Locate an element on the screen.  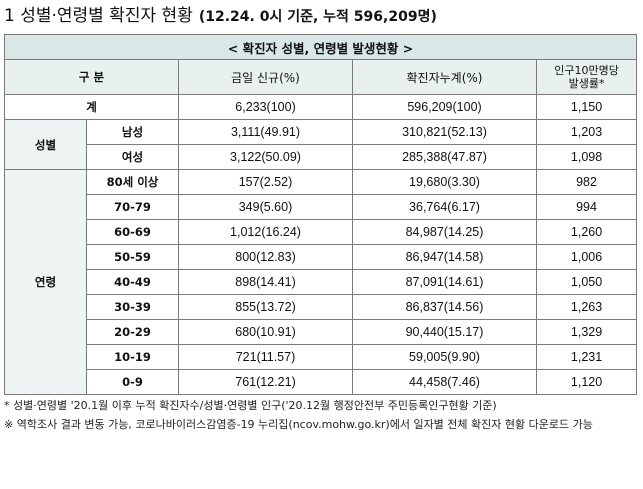
row-label: 40-49 is located at coordinates (132, 282).